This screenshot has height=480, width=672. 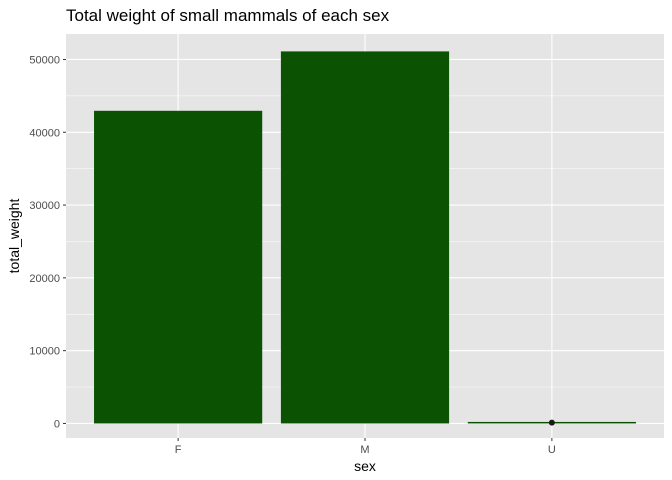 I want to click on y-axis-title: total_weight, so click(x=14, y=236).